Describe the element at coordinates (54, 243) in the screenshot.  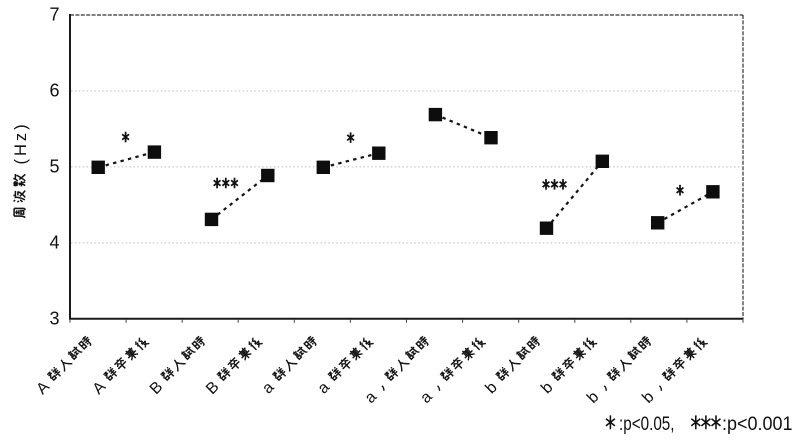
I see `svg-text: 4` at that location.